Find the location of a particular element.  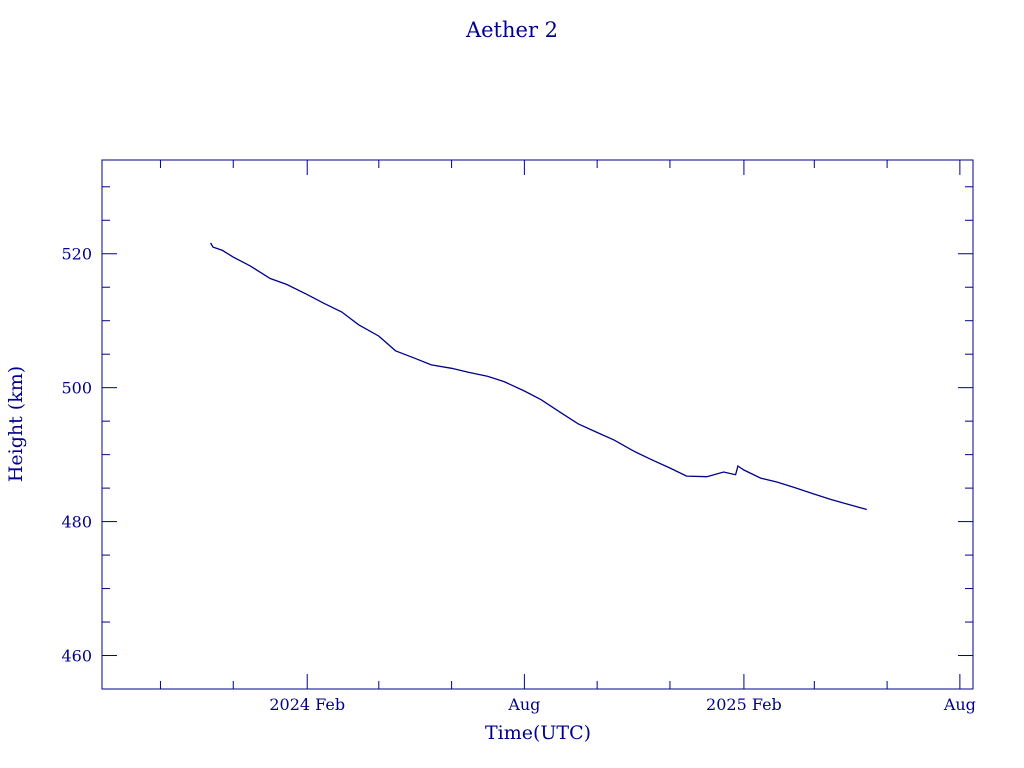

chart-title: Aether 2 is located at coordinates (511, 30).